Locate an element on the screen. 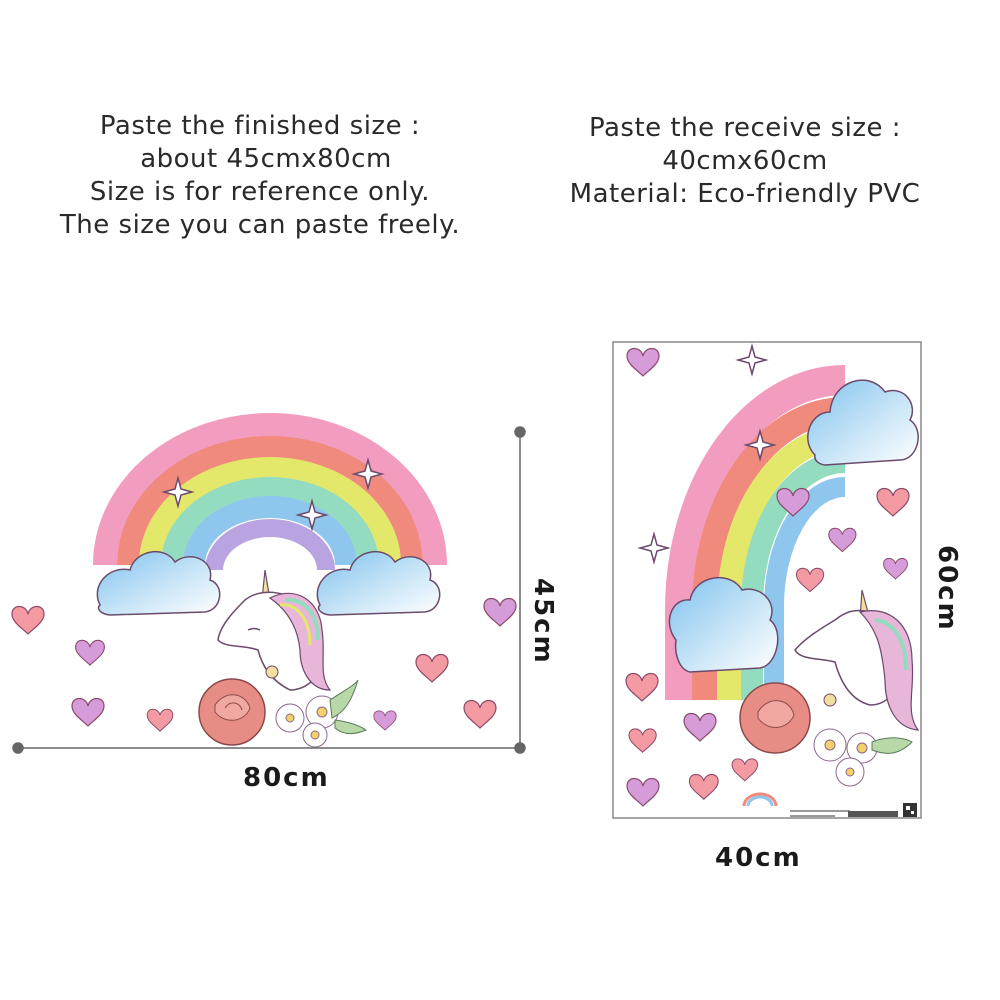 The width and height of the screenshot is (1000, 1000). caption-line: Paste the finished size : is located at coordinates (260, 126).